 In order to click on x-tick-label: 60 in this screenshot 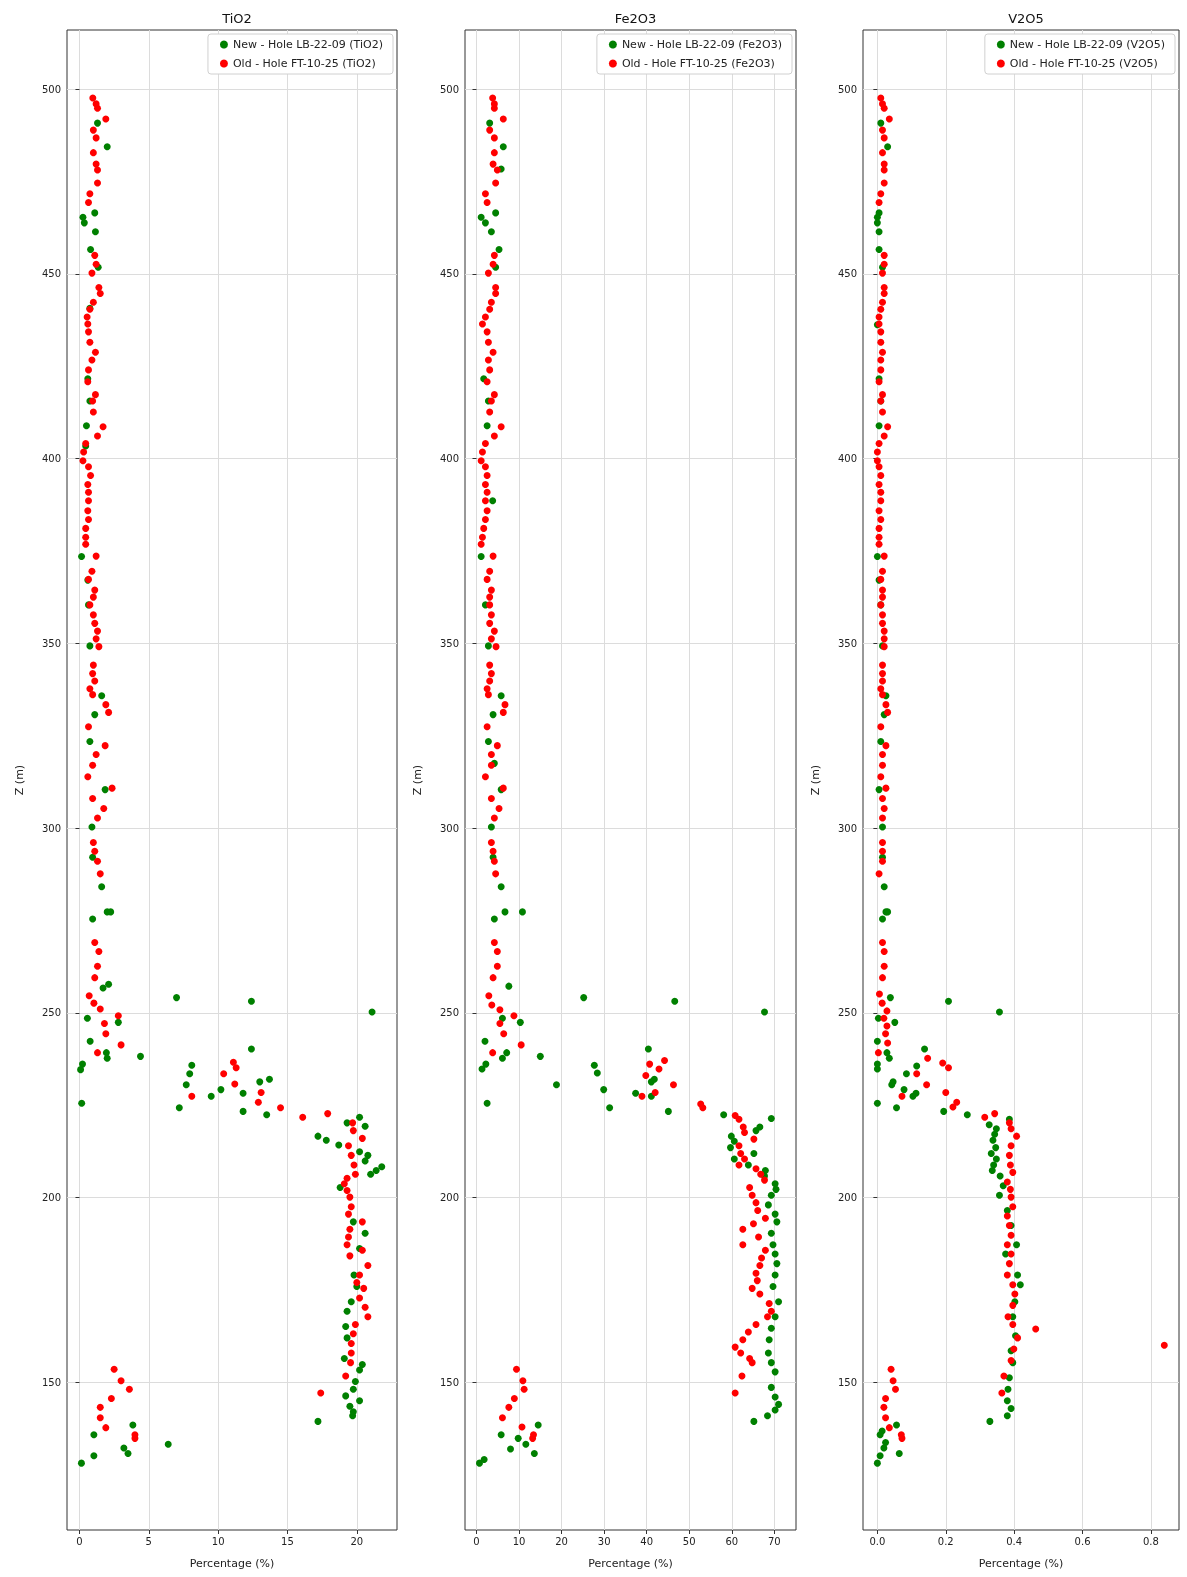, I will do `click(732, 1541)`.